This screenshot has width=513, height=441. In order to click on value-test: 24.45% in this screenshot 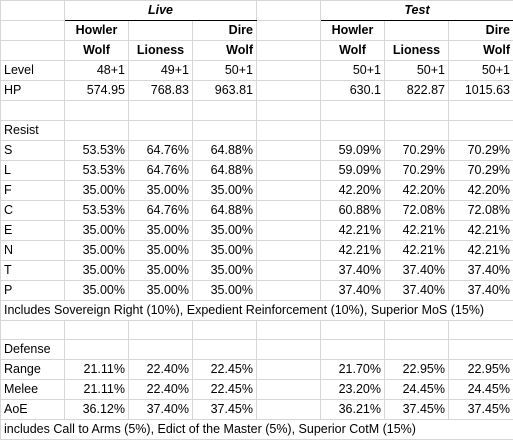, I will do `click(480, 389)`.